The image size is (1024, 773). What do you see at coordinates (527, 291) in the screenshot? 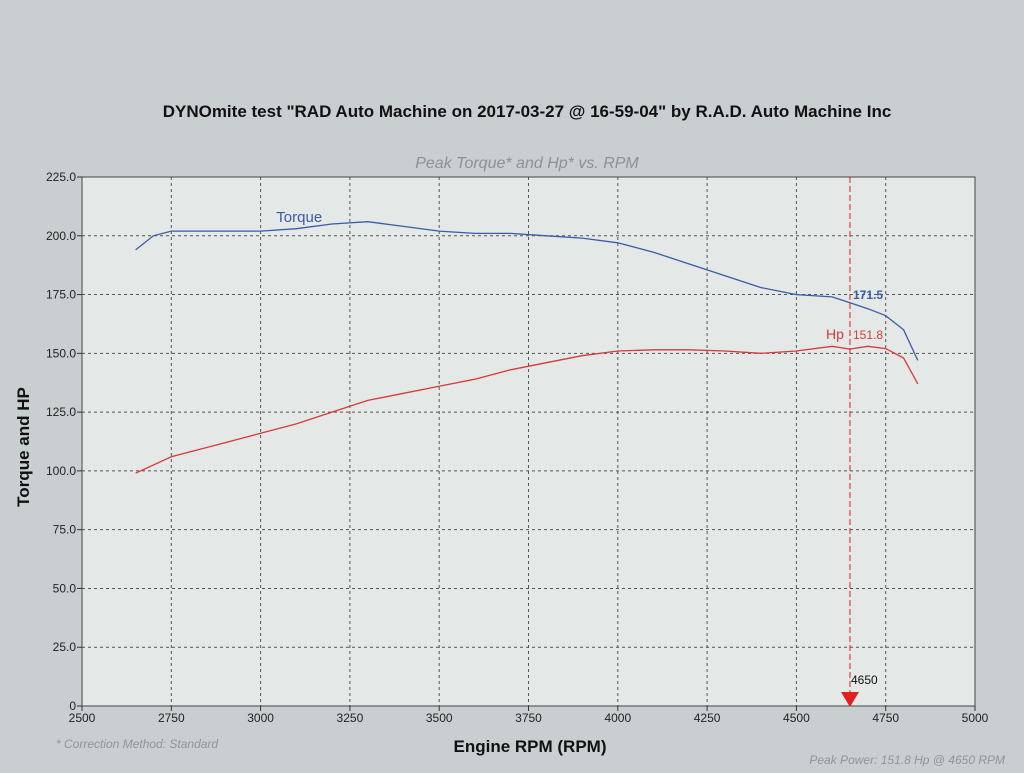
I see `torque-line` at bounding box center [527, 291].